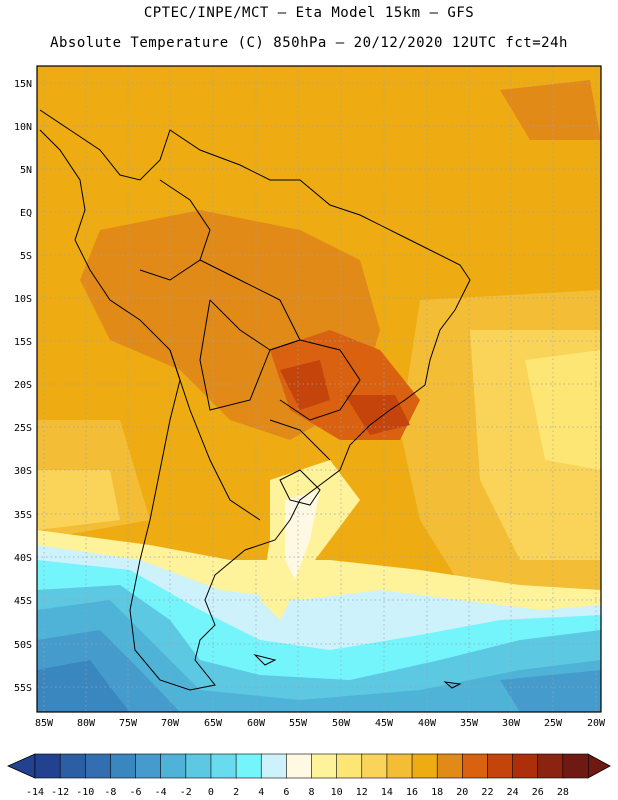 The image size is (618, 800). I want to click on lon-label: 40W, so click(427, 723).